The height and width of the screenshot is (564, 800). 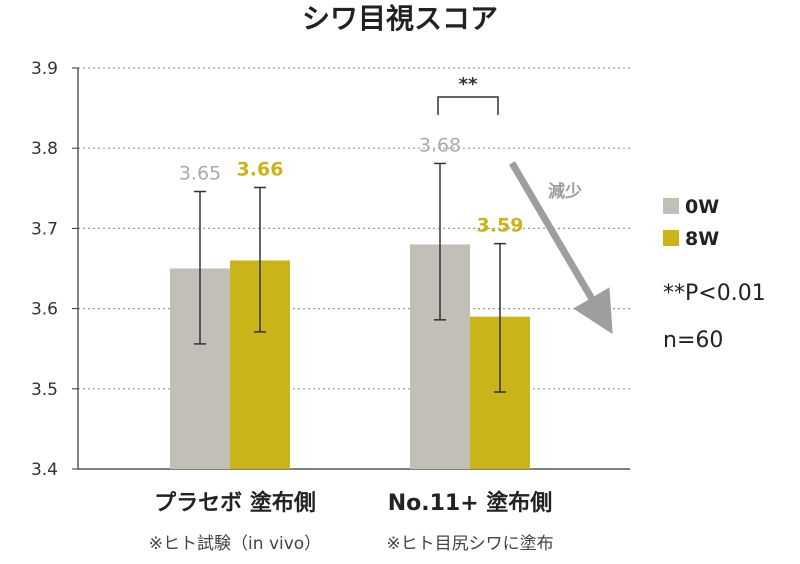 What do you see at coordinates (469, 543) in the screenshot?
I see `footnote-right: ※ヒト目尻シワに塗布` at bounding box center [469, 543].